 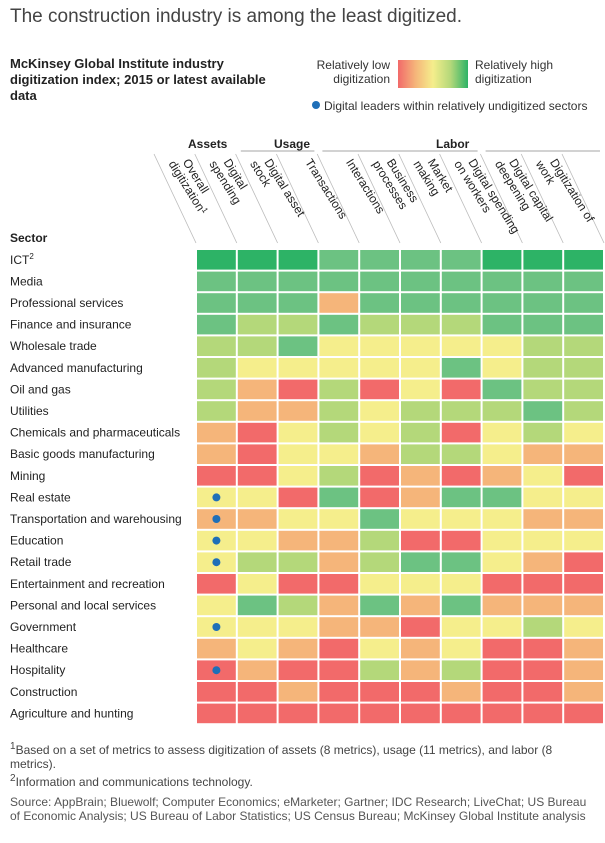 What do you see at coordinates (29, 238) in the screenshot?
I see `sector-column-header: Sector` at bounding box center [29, 238].